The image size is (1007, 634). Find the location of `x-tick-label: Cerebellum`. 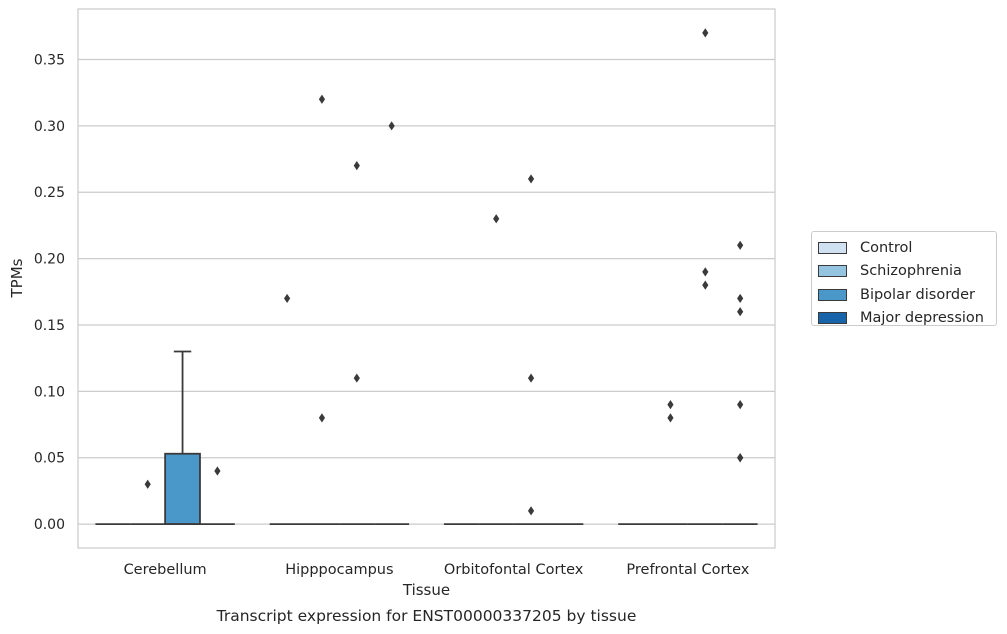

x-tick-label: Cerebellum is located at coordinates (165, 570).